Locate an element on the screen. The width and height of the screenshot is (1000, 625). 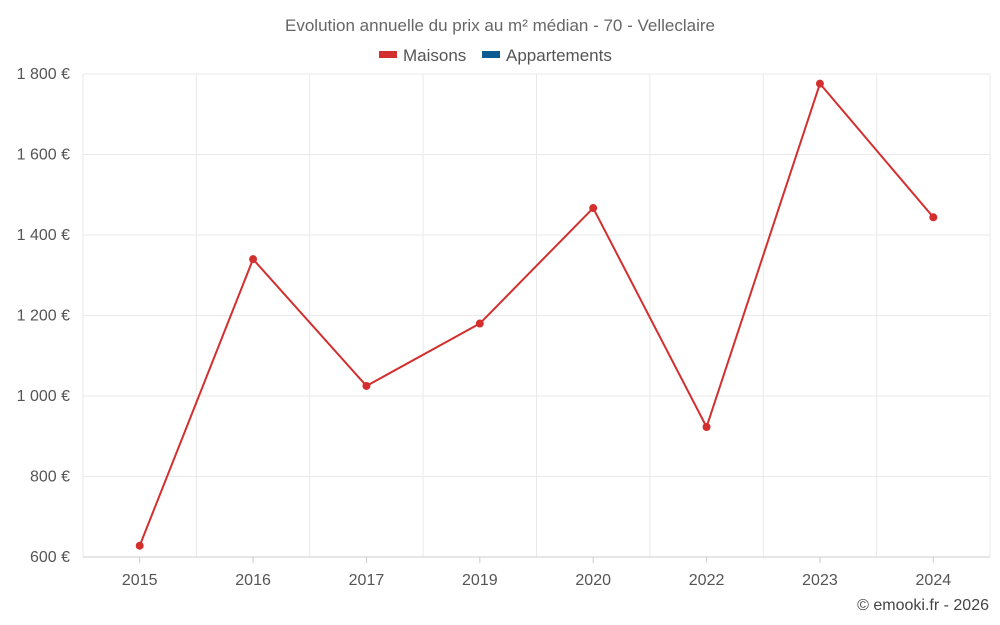
x-tick-label: 2022 is located at coordinates (707, 580).